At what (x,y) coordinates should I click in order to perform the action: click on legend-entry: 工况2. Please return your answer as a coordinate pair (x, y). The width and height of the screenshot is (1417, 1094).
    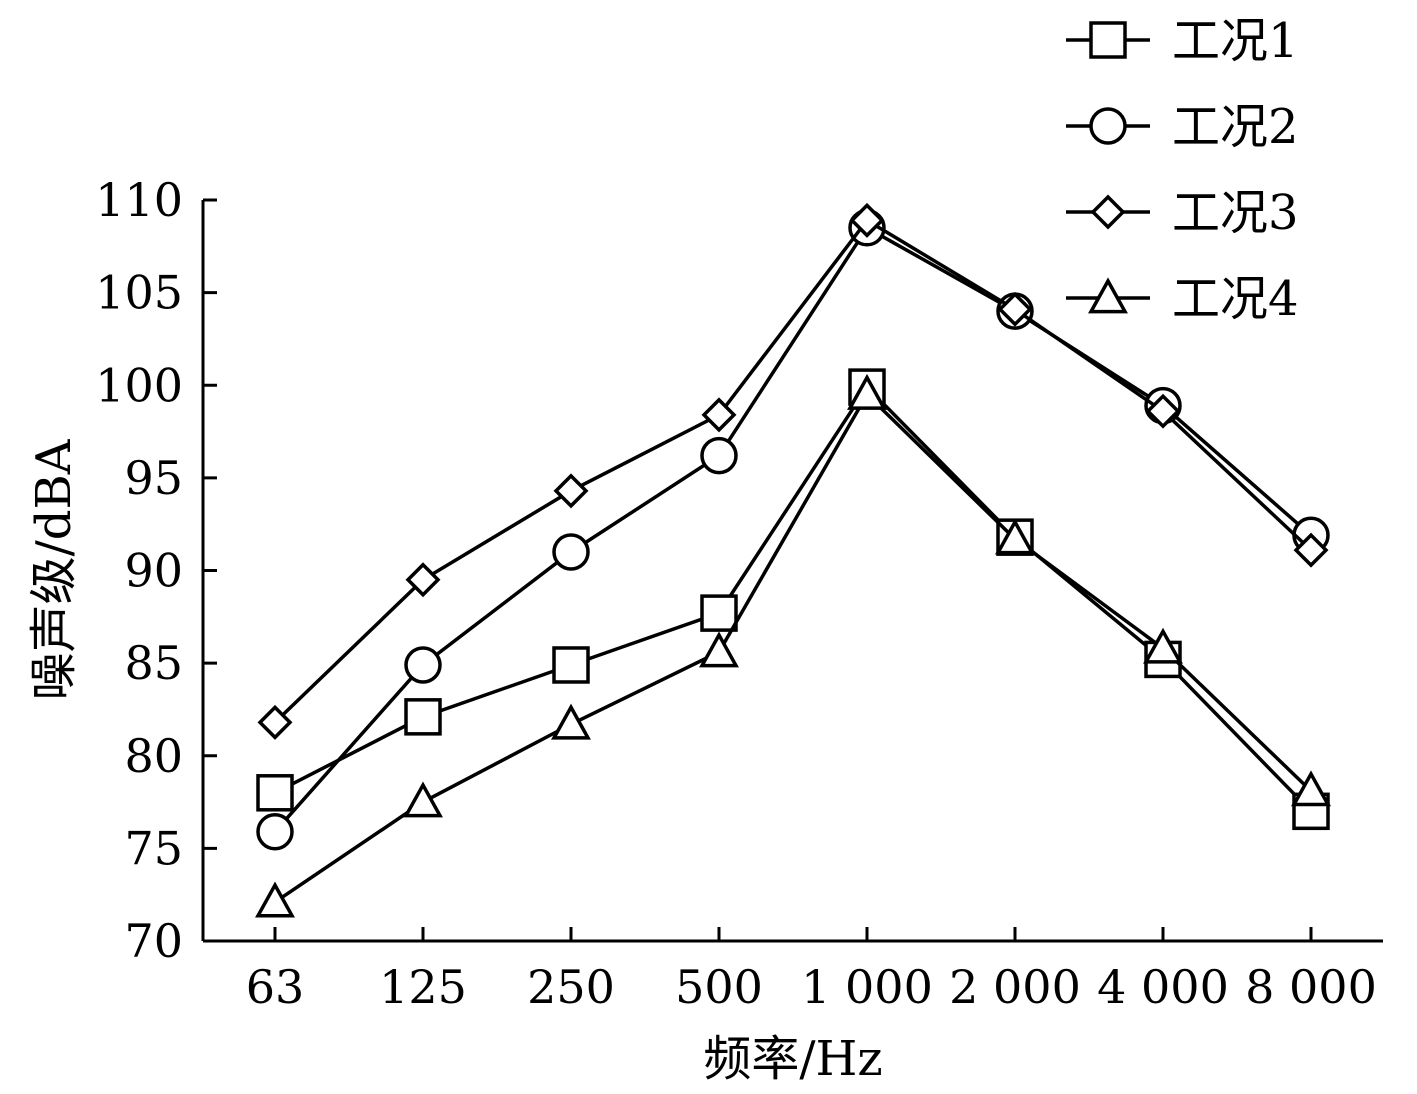
    Looking at the image, I should click on (1182, 127).